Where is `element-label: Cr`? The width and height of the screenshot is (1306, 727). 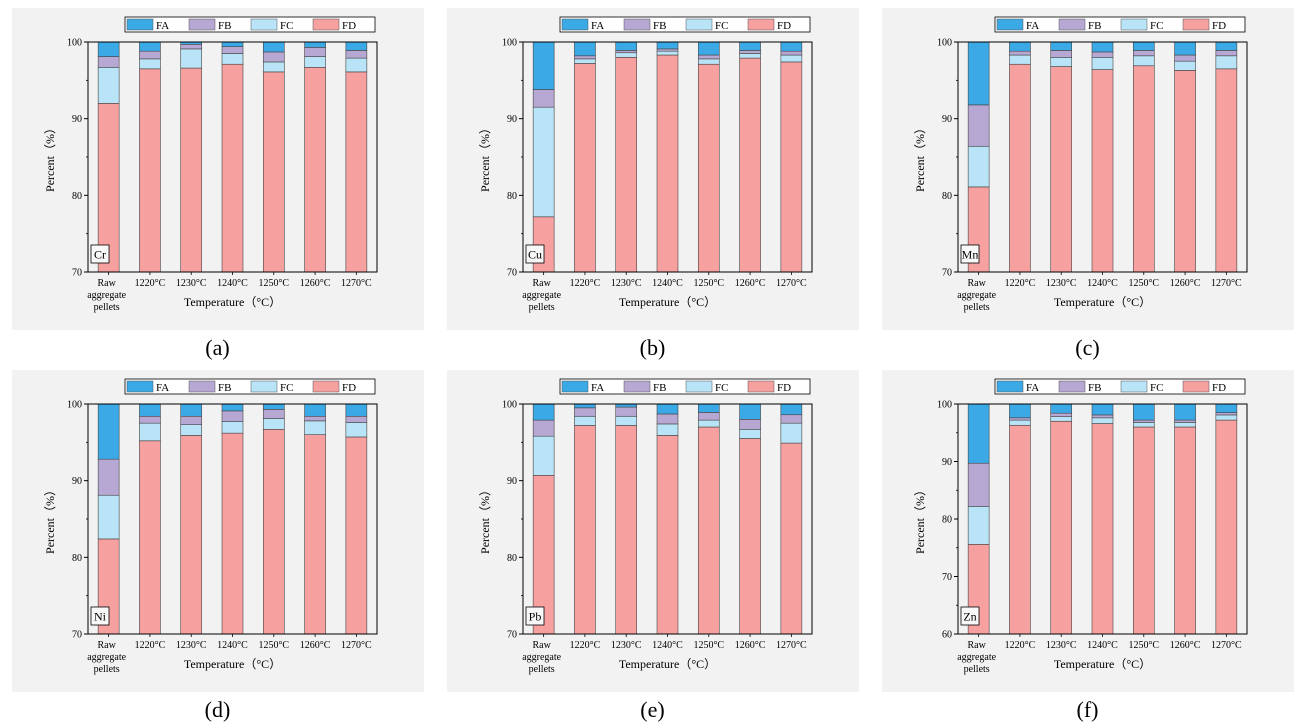
element-label: Cr is located at coordinates (100, 255).